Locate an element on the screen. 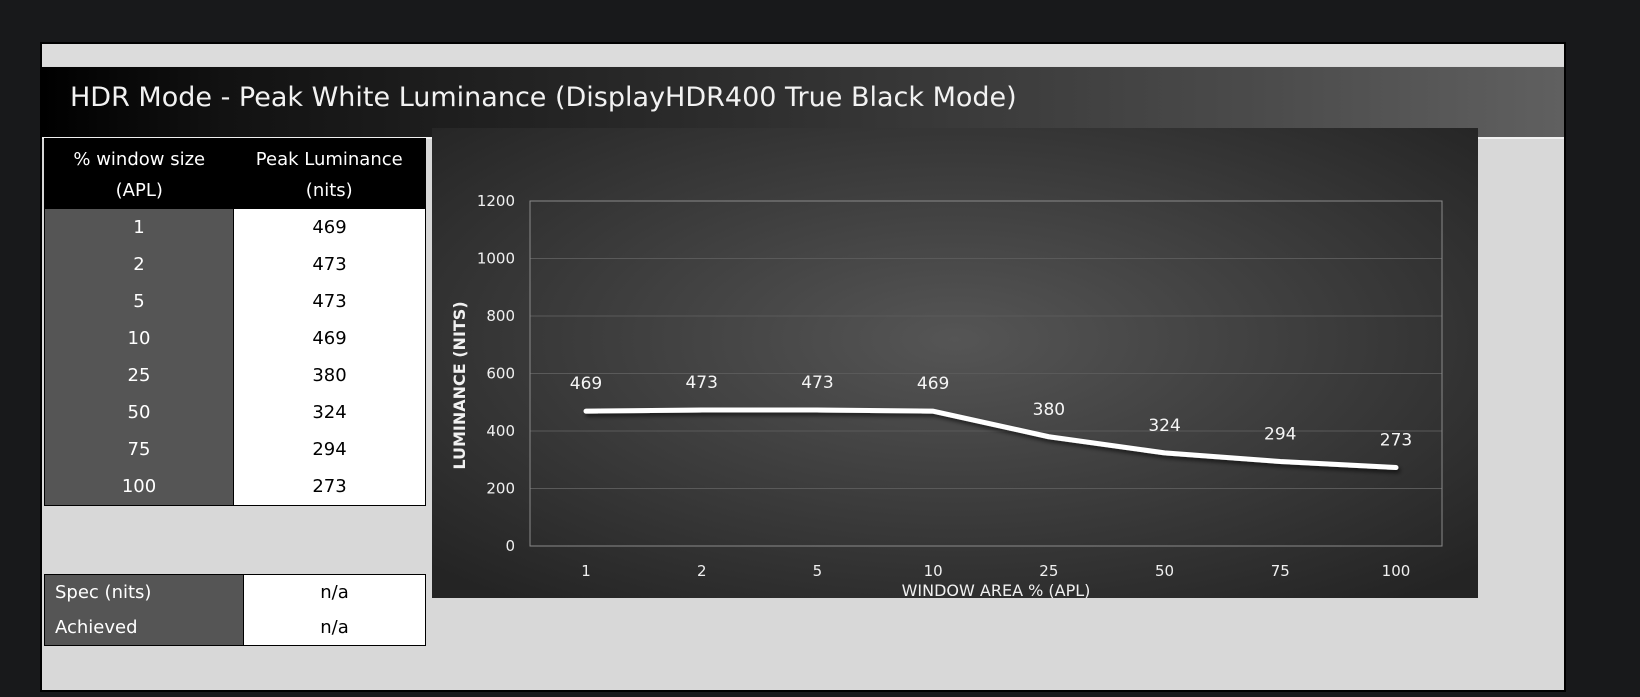  data-labels: 469 473 473 469 380 324 294 273 is located at coordinates (991, 412).